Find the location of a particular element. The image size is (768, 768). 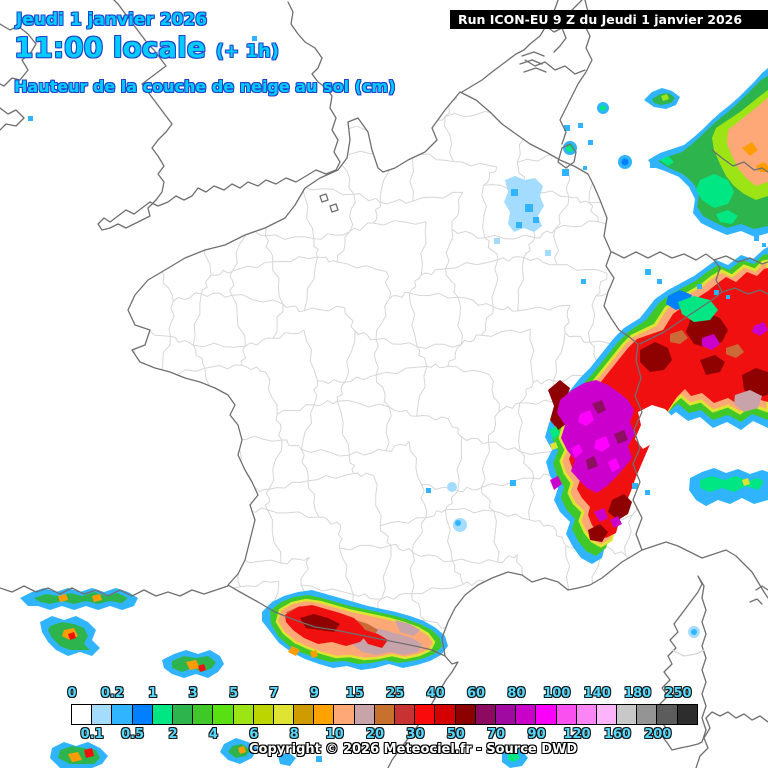

po-valley-gap is located at coordinates (655, 427).